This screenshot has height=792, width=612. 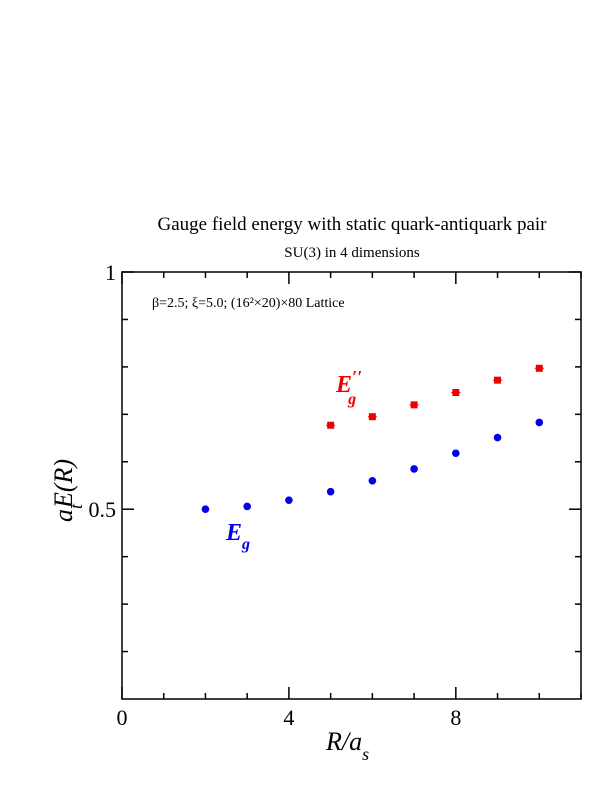 I want to click on y-tick-label: 0.5, so click(x=103, y=509).